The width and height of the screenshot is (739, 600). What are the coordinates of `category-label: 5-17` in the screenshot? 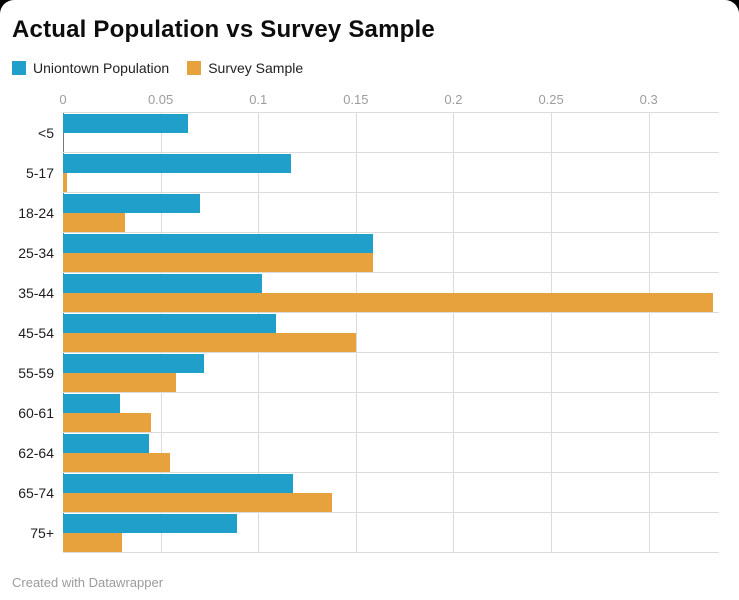 It's located at (39, 172).